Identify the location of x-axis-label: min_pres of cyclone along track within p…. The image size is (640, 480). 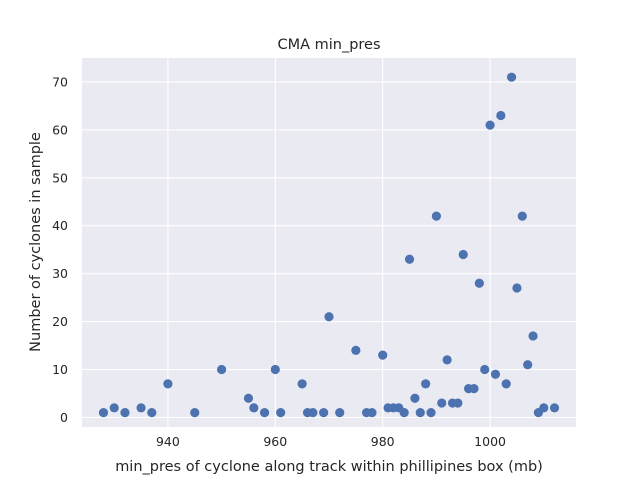
(329, 467).